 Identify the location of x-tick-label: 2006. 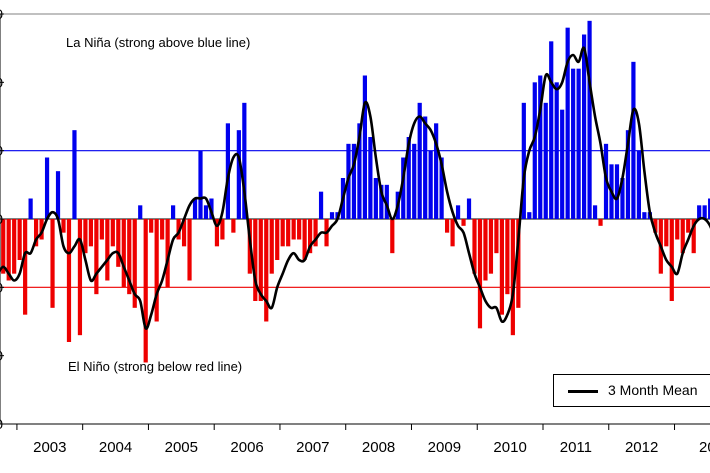
(246, 447).